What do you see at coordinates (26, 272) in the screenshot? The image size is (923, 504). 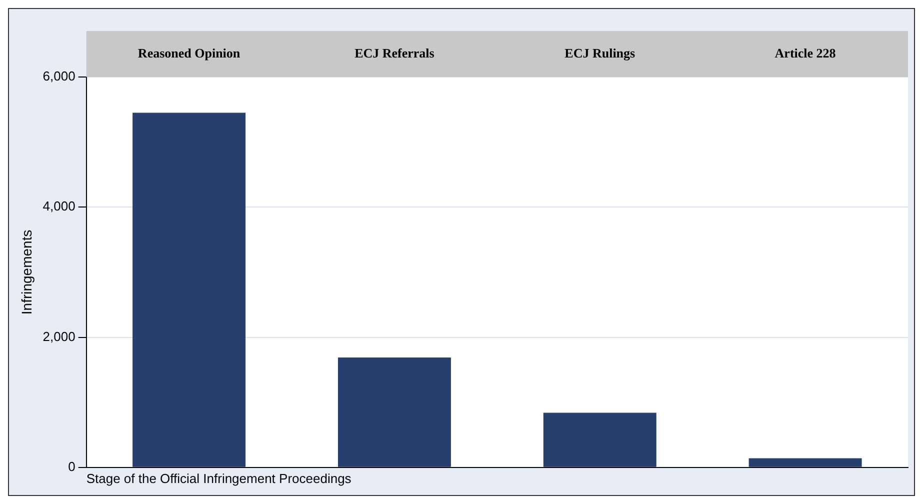 I see `y-axis-title: Infringements` at bounding box center [26, 272].